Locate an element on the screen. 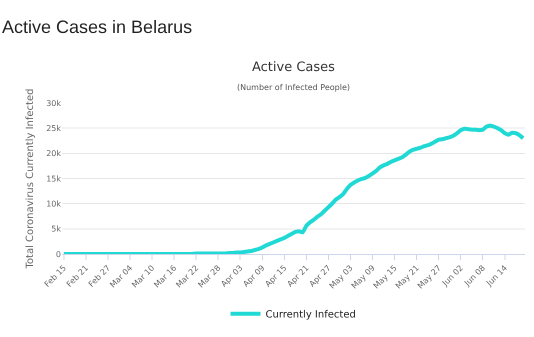 This screenshot has height=337, width=534. legend-label: Currently Infected is located at coordinates (311, 315).